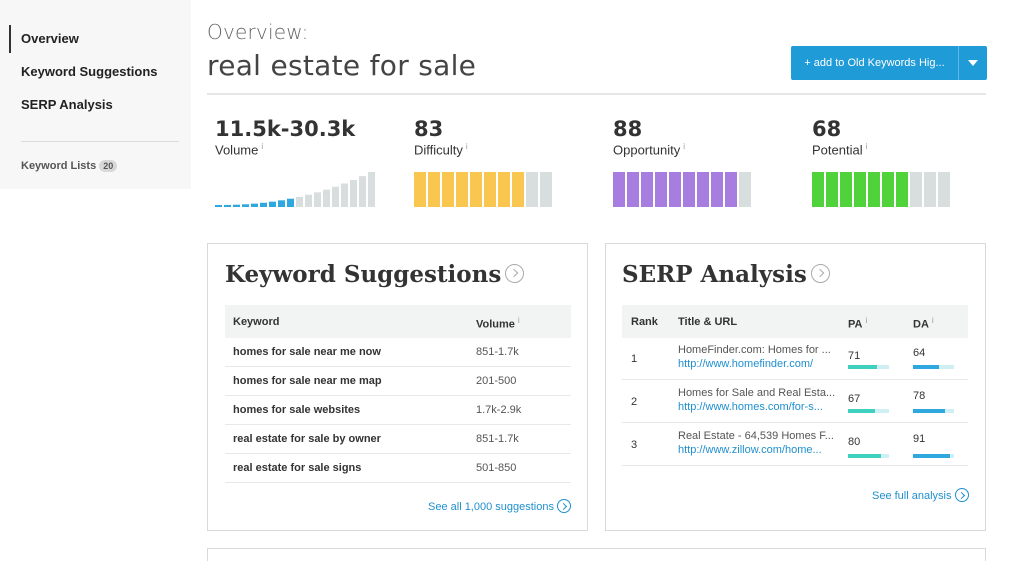 This screenshot has height=561, width=1024. Describe the element at coordinates (398, 321) in the screenshot. I see `keyword-suggestions-table-header: Keyword Volume i` at that location.